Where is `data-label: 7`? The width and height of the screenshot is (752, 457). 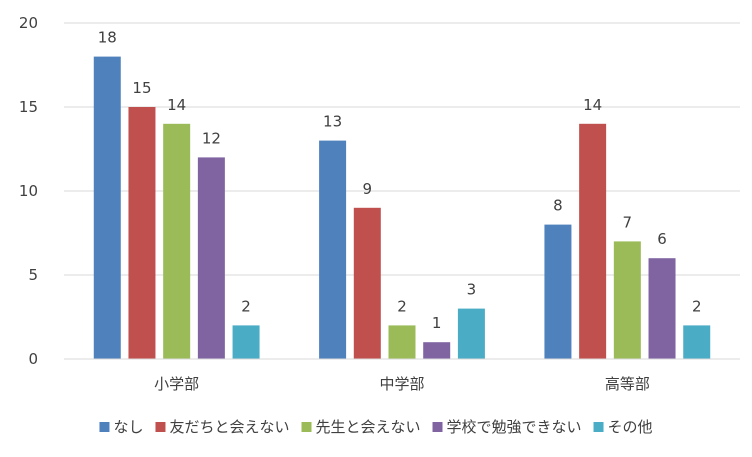 data-label: 7 is located at coordinates (628, 222).